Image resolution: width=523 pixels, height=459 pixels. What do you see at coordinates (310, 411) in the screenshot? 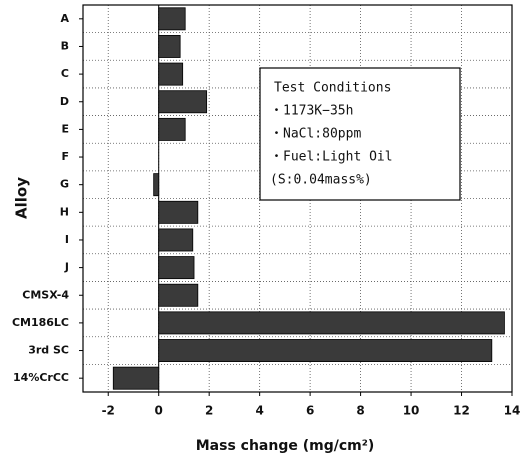
I see `x-tick-label: 6` at bounding box center [310, 411].